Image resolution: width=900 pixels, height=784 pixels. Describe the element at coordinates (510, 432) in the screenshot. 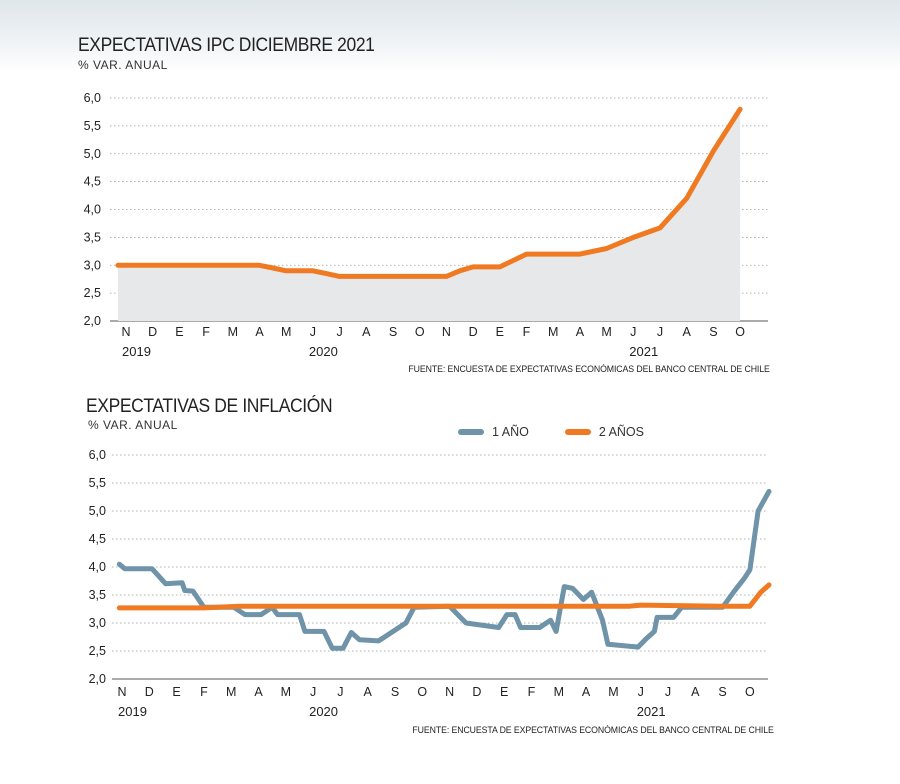

I see `legend-label-1-ano: 1 AÑO` at that location.